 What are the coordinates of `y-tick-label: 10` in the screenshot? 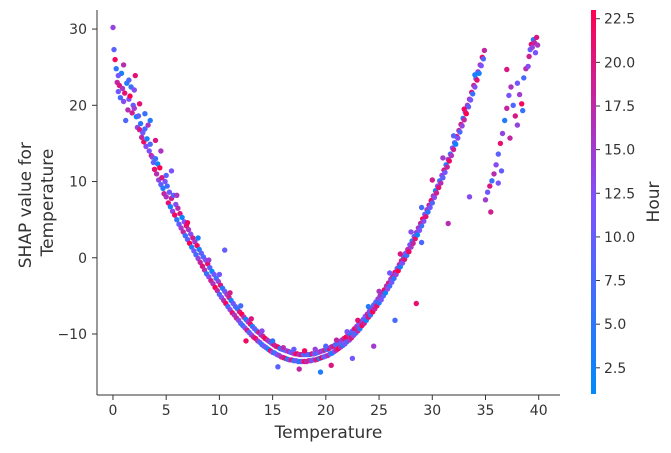 It's located at (78, 183).